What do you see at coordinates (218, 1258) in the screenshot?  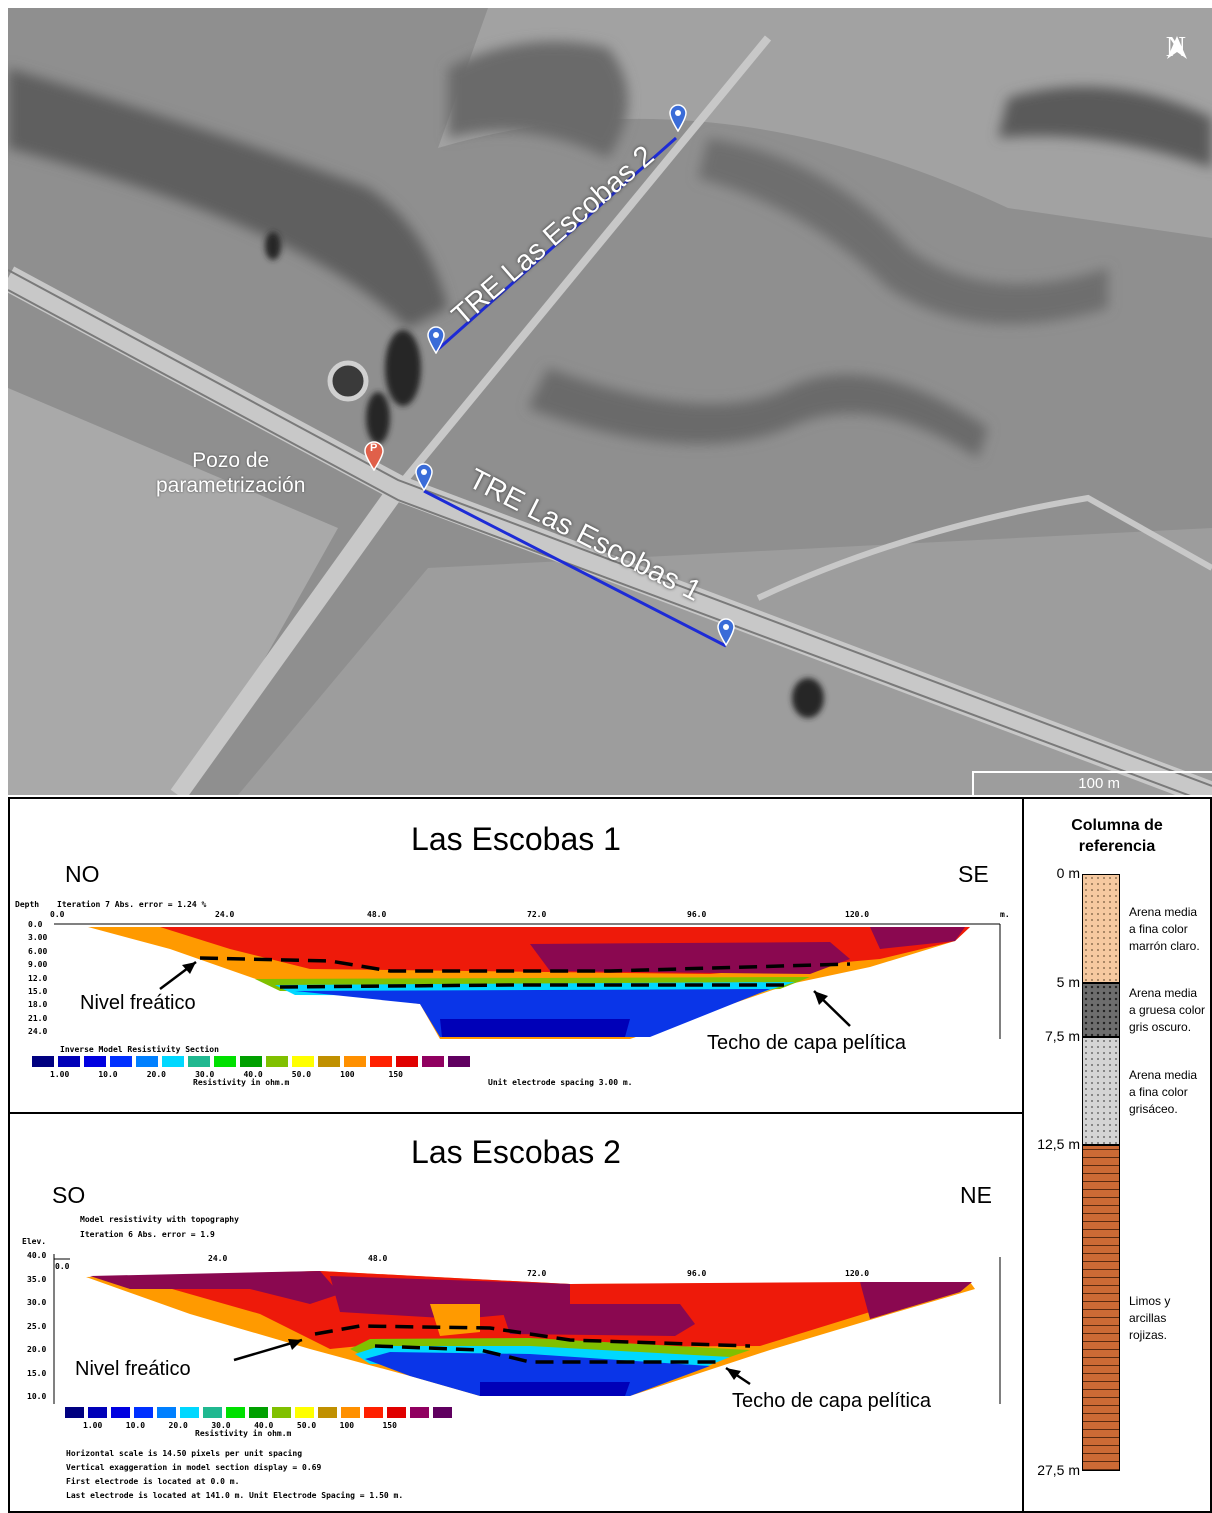 I see `section2-x-tick: 24.0` at bounding box center [218, 1258].